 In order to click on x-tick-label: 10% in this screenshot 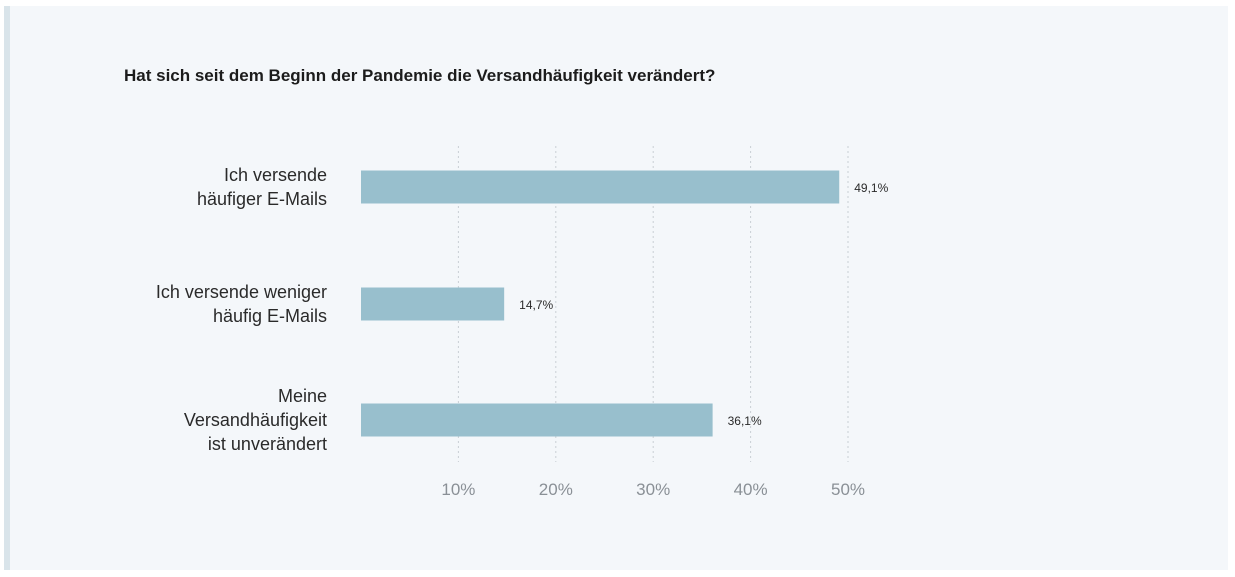, I will do `click(458, 489)`.